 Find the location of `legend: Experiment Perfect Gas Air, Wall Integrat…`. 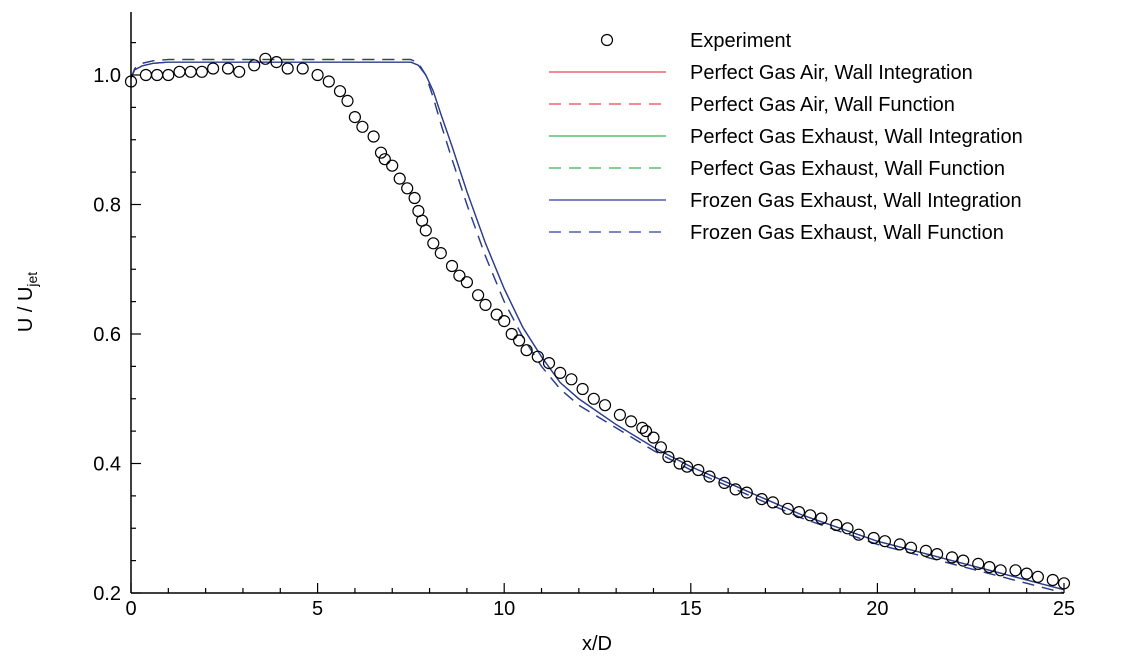

legend: Experiment Perfect Gas Air, Wall Integrat… is located at coordinates (786, 137).